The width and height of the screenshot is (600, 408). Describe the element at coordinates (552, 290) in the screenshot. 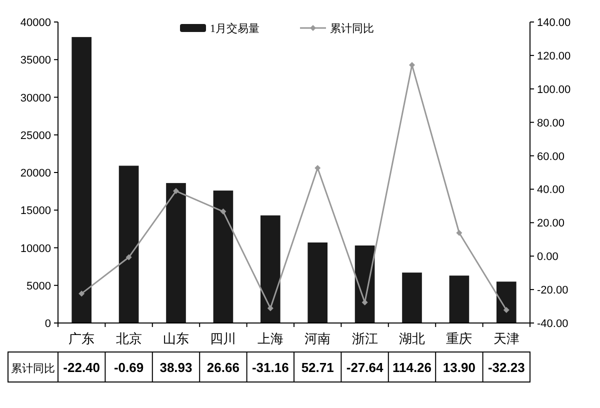

I see `y2-tick-label: -20.00` at that location.